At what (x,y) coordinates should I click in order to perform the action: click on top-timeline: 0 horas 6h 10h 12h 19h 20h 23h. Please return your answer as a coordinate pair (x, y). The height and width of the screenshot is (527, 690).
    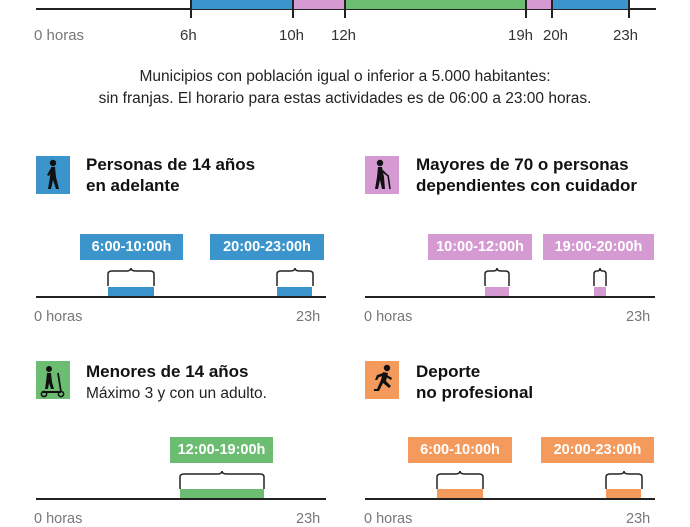
    Looking at the image, I should click on (345, 30).